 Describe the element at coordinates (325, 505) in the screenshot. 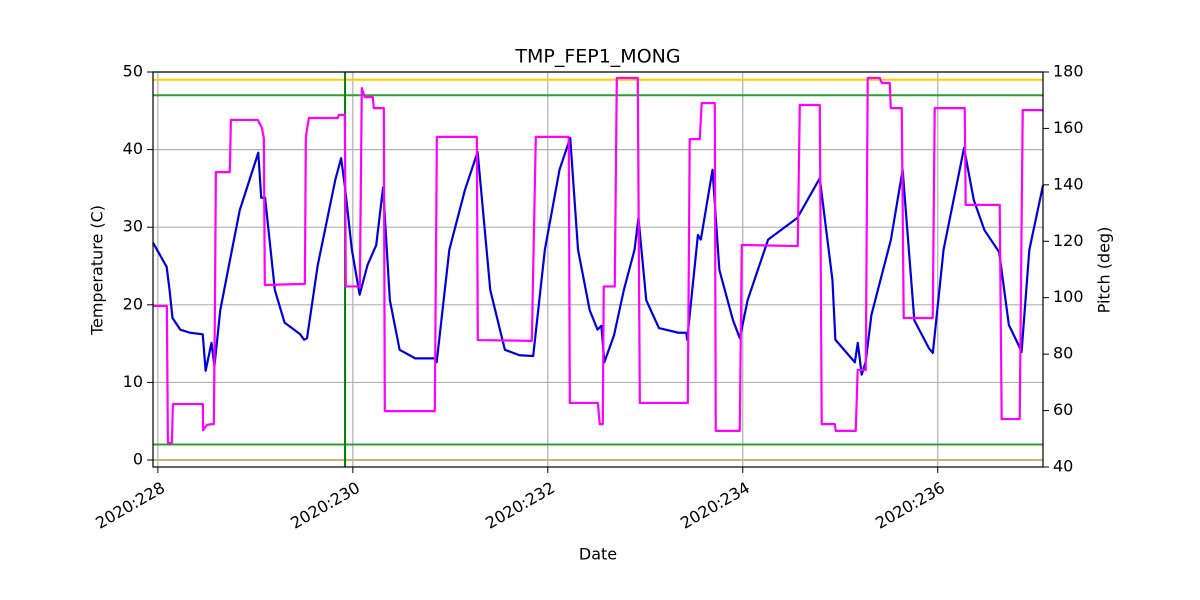

I see `x-tick-label: 2020:230` at that location.